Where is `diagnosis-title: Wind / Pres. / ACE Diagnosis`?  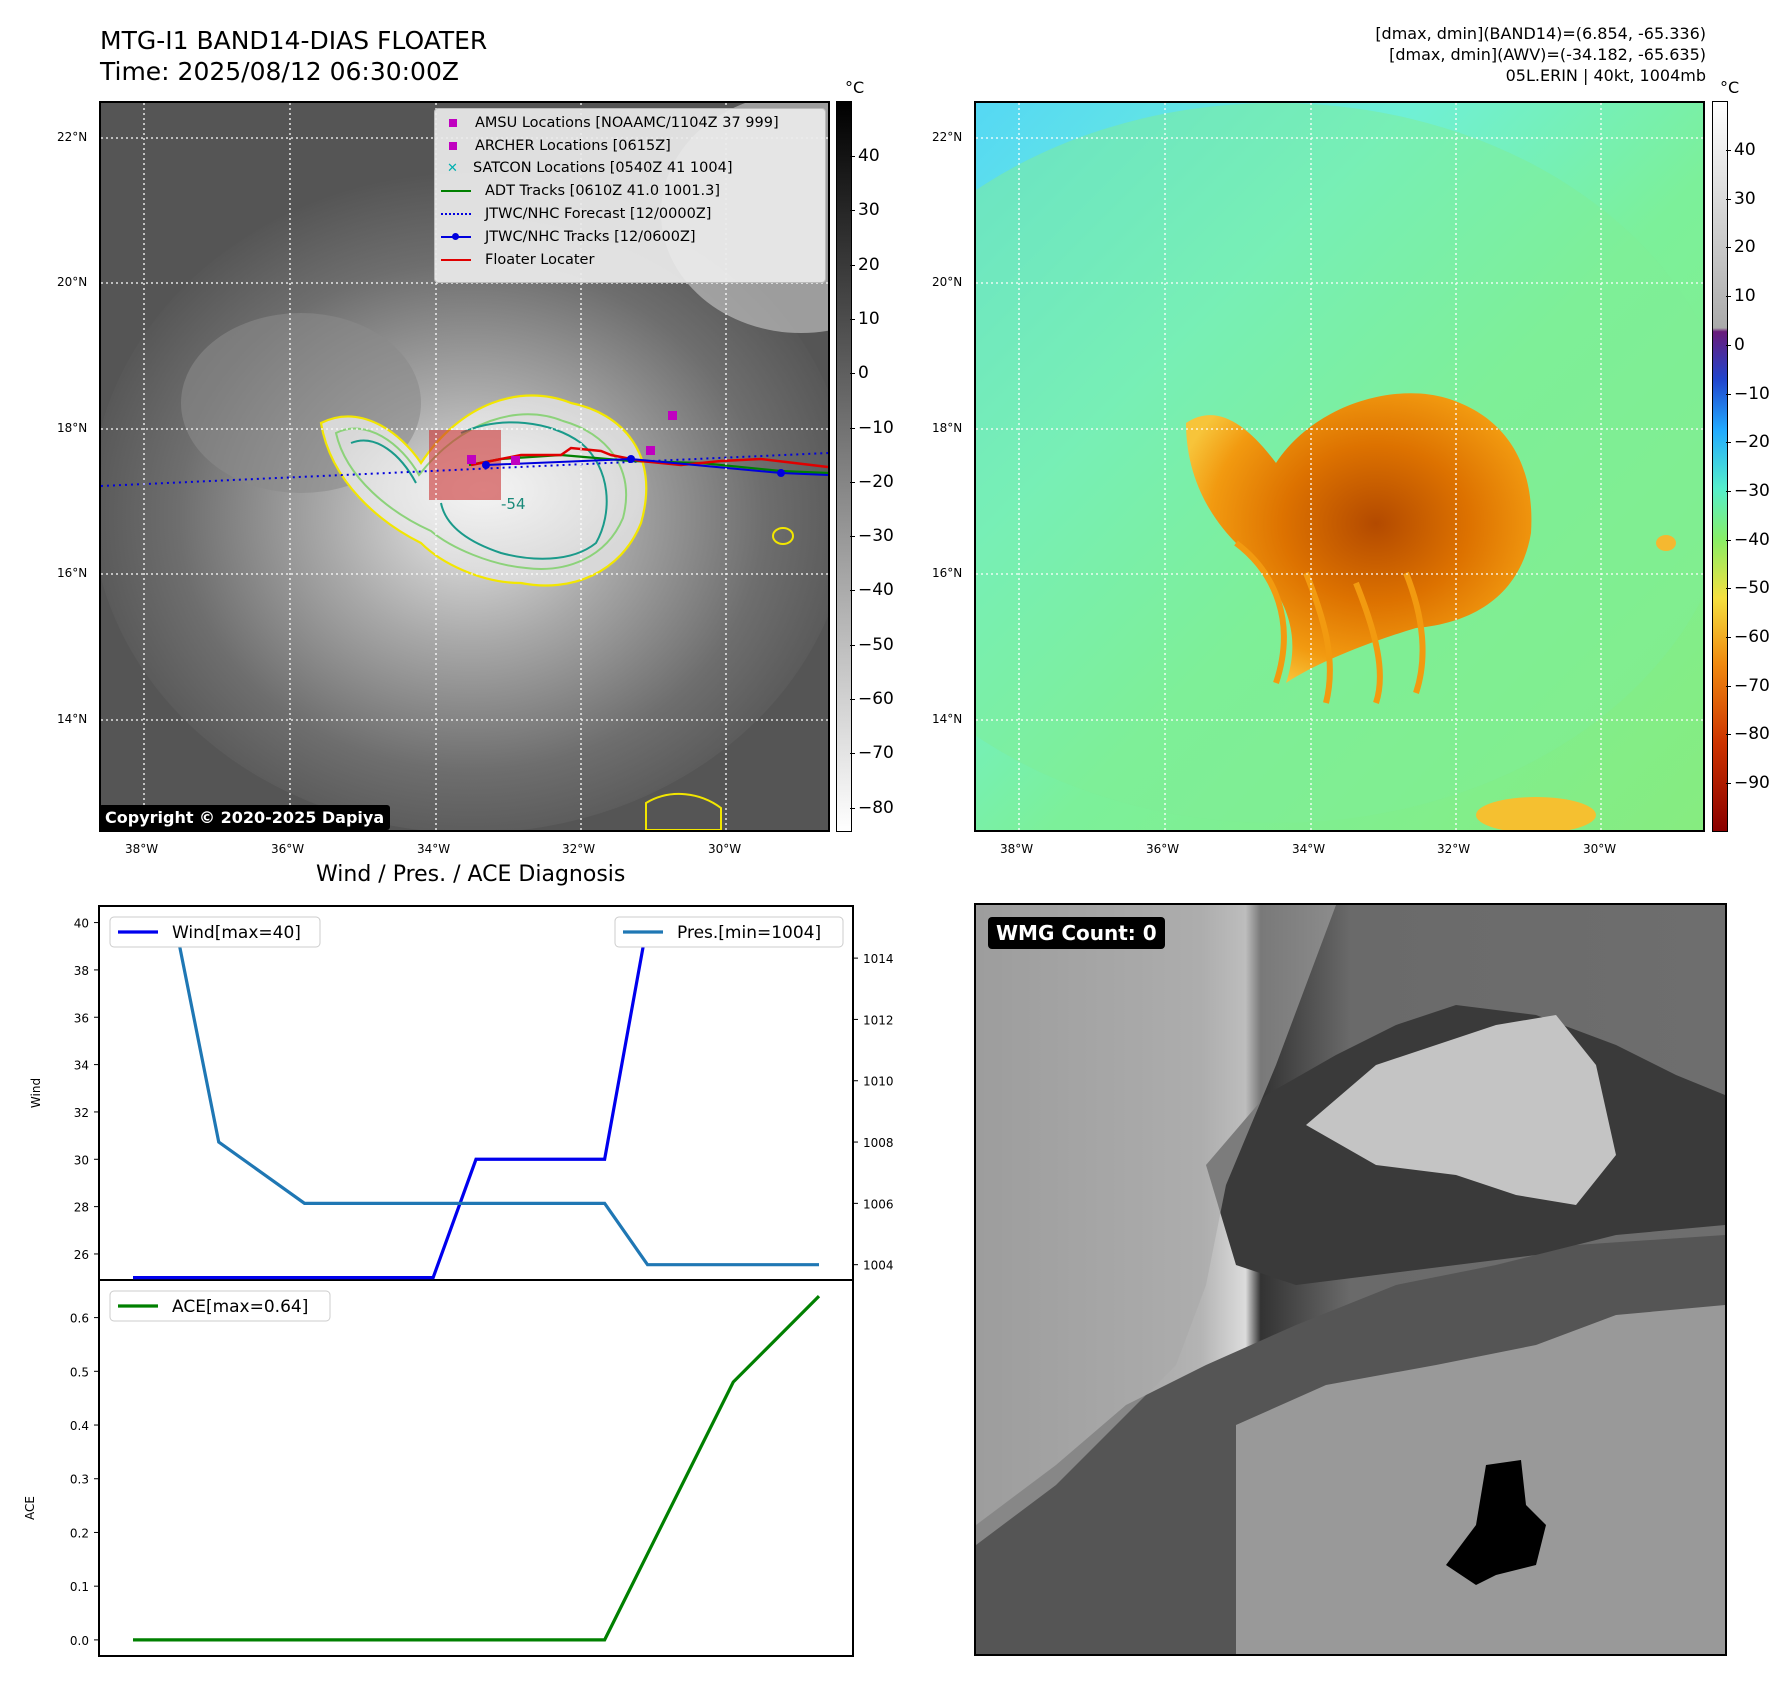 diagnosis-title: Wind / Pres. / ACE Diagnosis is located at coordinates (471, 874).